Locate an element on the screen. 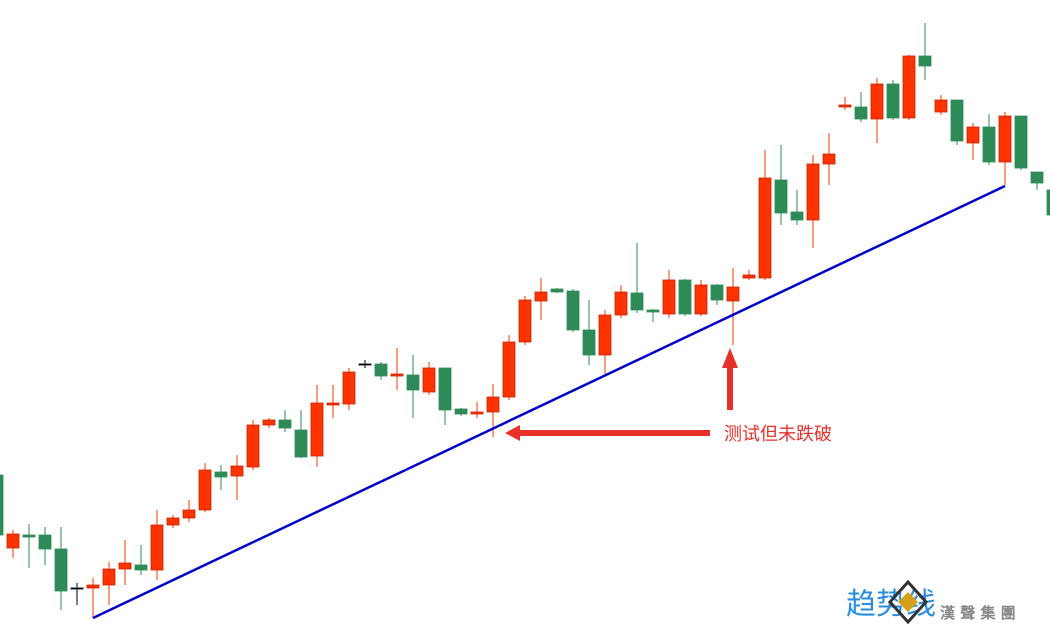 This screenshot has width=1050, height=632. watermark-subtitle: 漢 聲 集 團 is located at coordinates (978, 613).